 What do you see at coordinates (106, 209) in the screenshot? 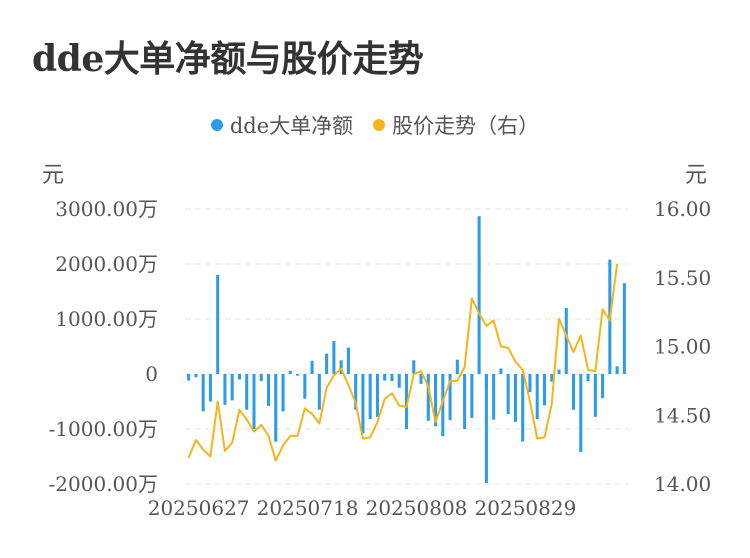
I see `left-tick-label: 3000.00万` at bounding box center [106, 209].